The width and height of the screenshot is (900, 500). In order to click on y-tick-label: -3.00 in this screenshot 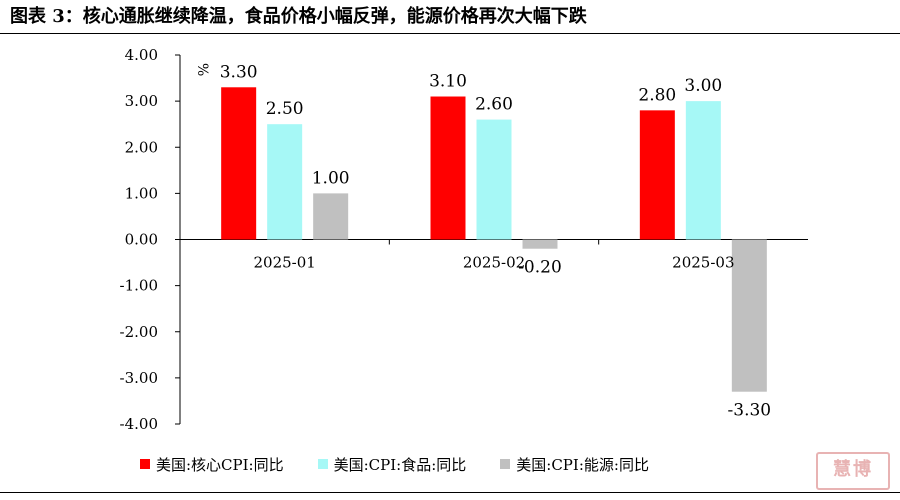, I will do `click(139, 378)`.